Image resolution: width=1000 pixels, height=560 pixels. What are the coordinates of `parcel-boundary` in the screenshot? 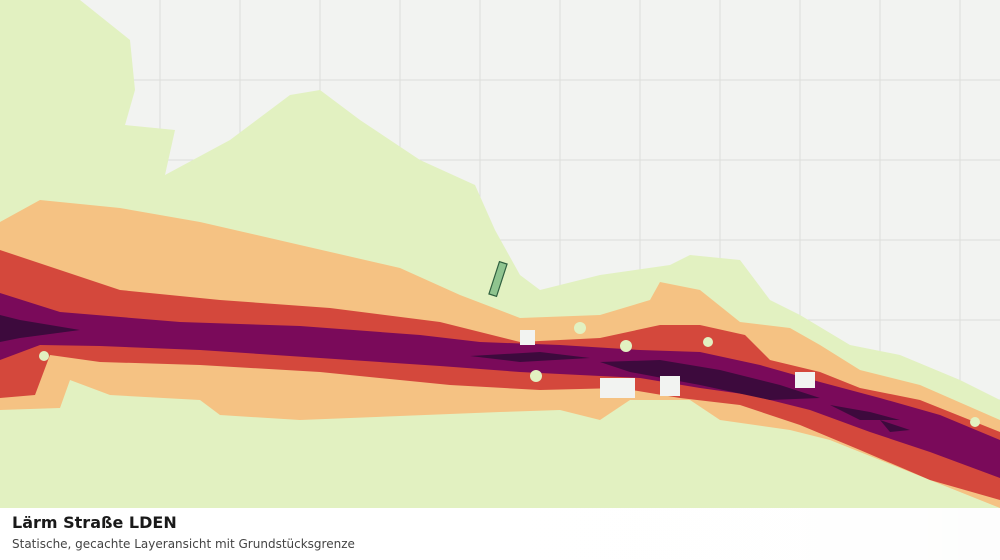 It's located at (498, 279).